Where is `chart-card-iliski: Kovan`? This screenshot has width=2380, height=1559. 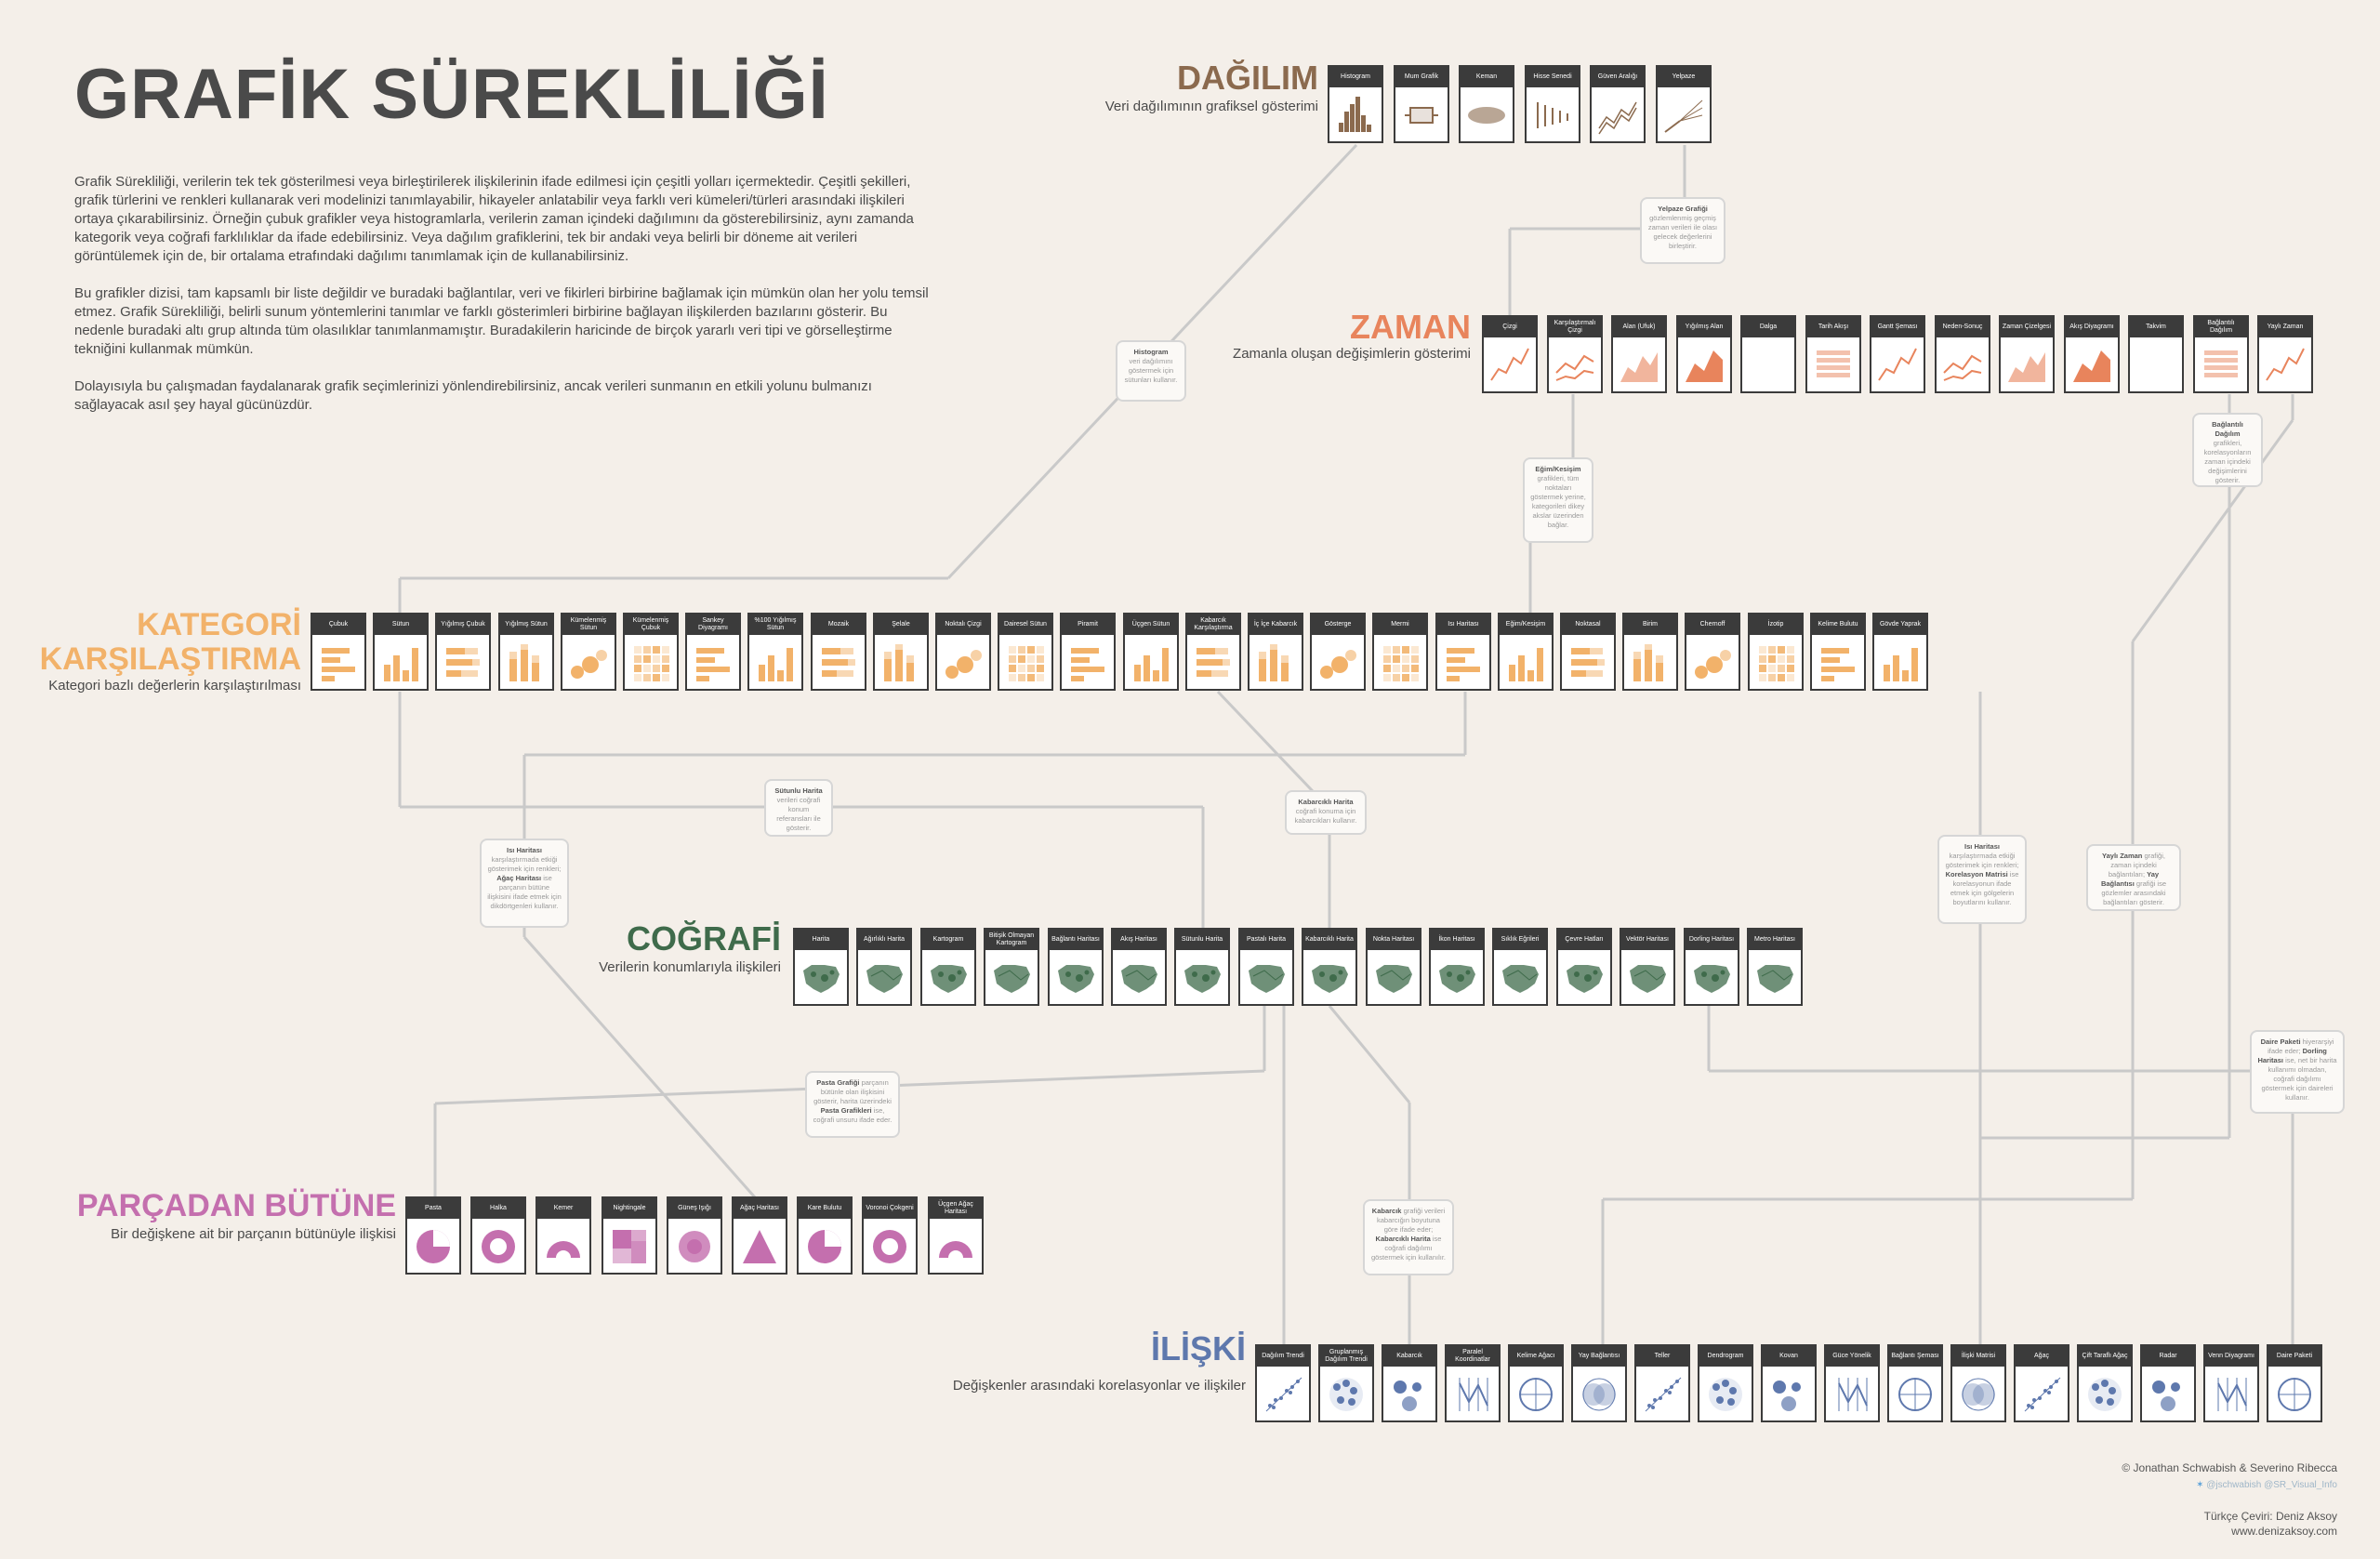 chart-card-iliski: Kovan is located at coordinates (1789, 1383).